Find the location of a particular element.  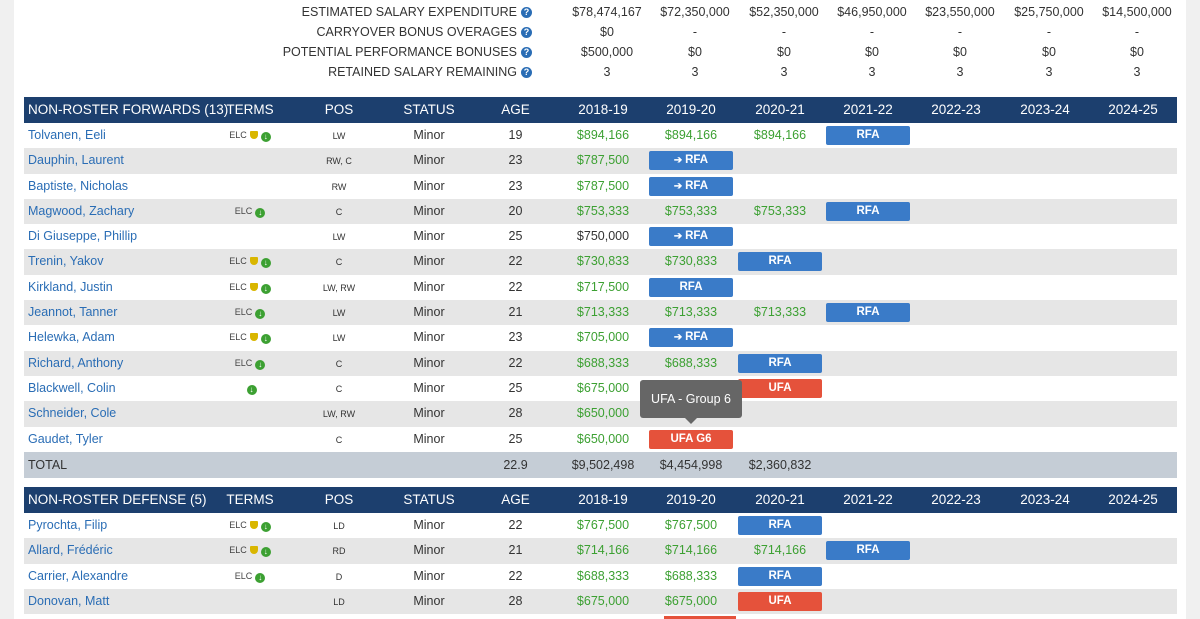

salary-cell: $688,333 is located at coordinates (691, 362).